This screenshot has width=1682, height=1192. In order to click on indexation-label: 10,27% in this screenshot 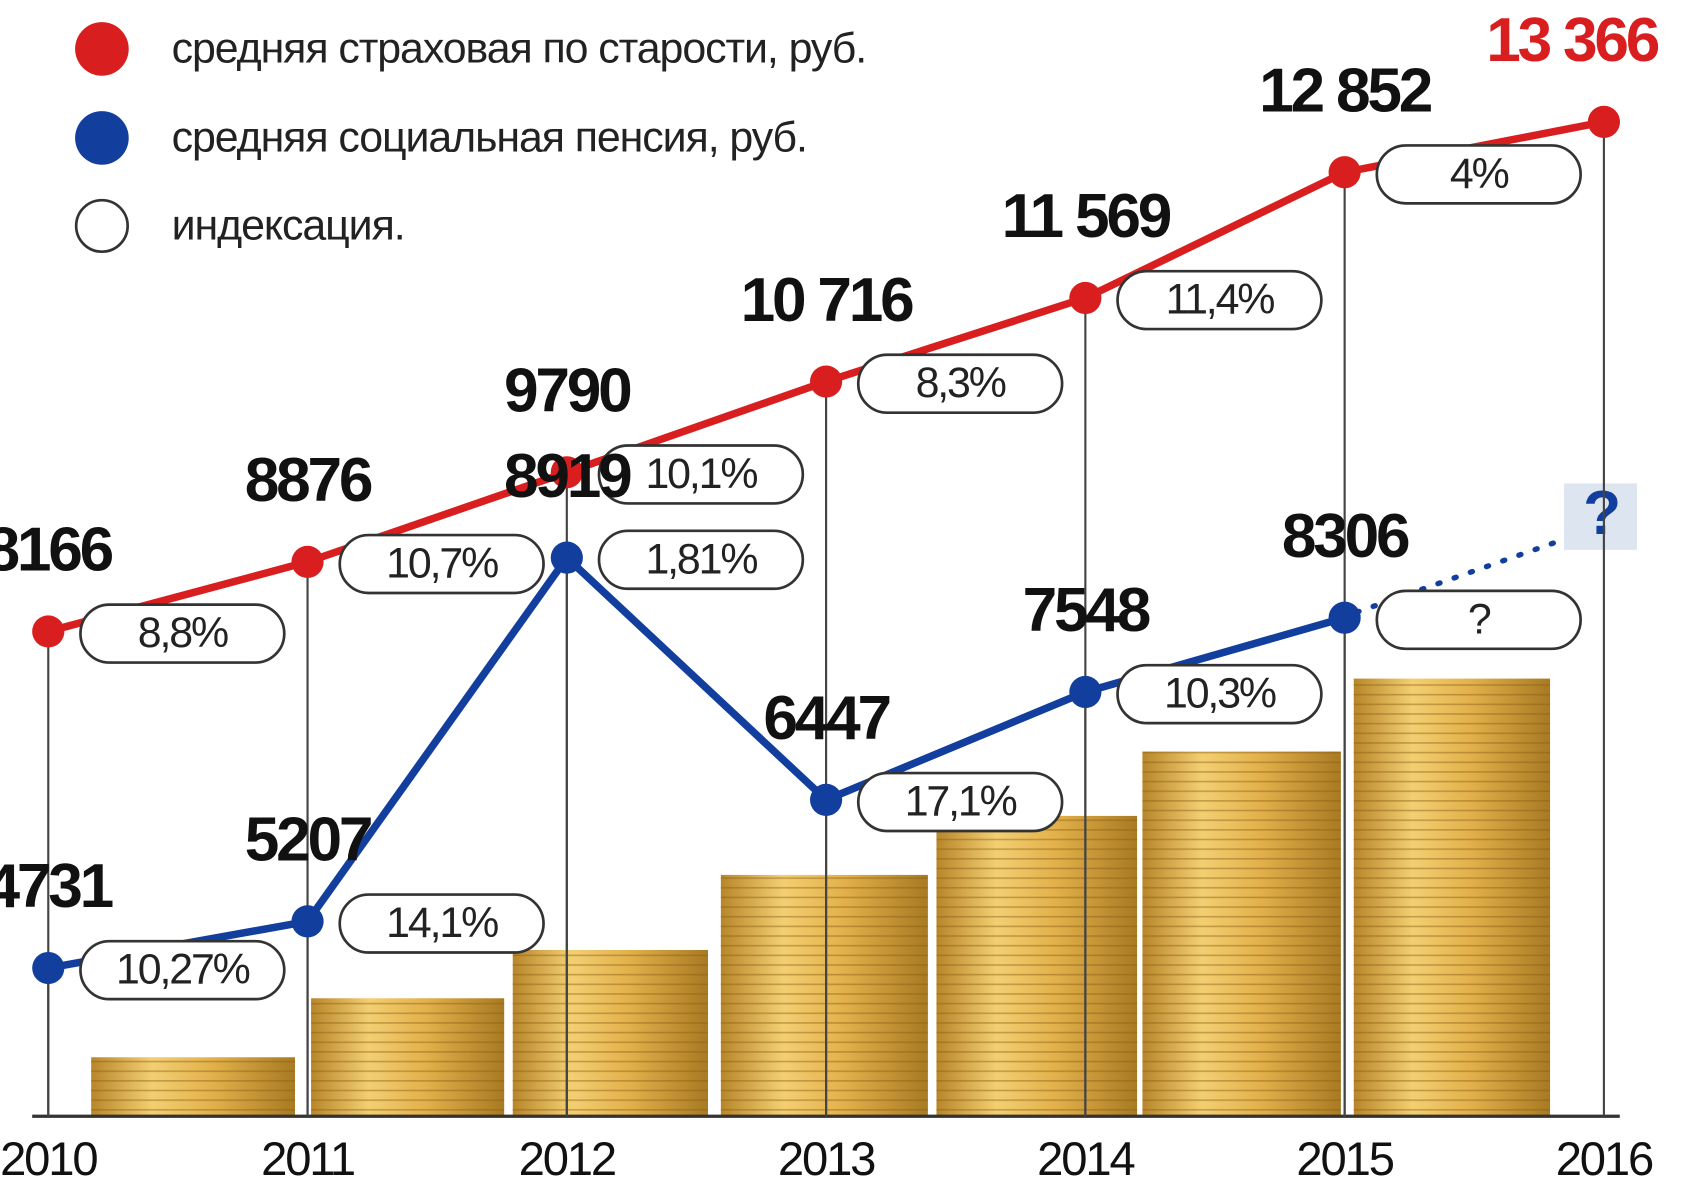, I will do `click(183, 970)`.